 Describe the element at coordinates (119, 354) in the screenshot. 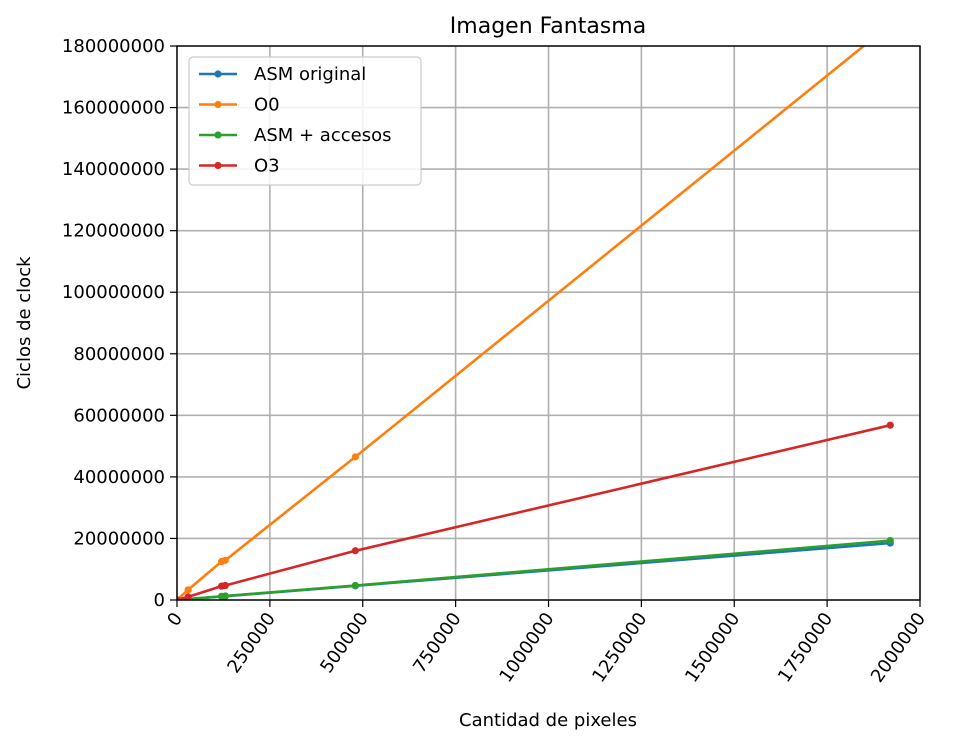

I see `y-tick-label: 80000000` at that location.